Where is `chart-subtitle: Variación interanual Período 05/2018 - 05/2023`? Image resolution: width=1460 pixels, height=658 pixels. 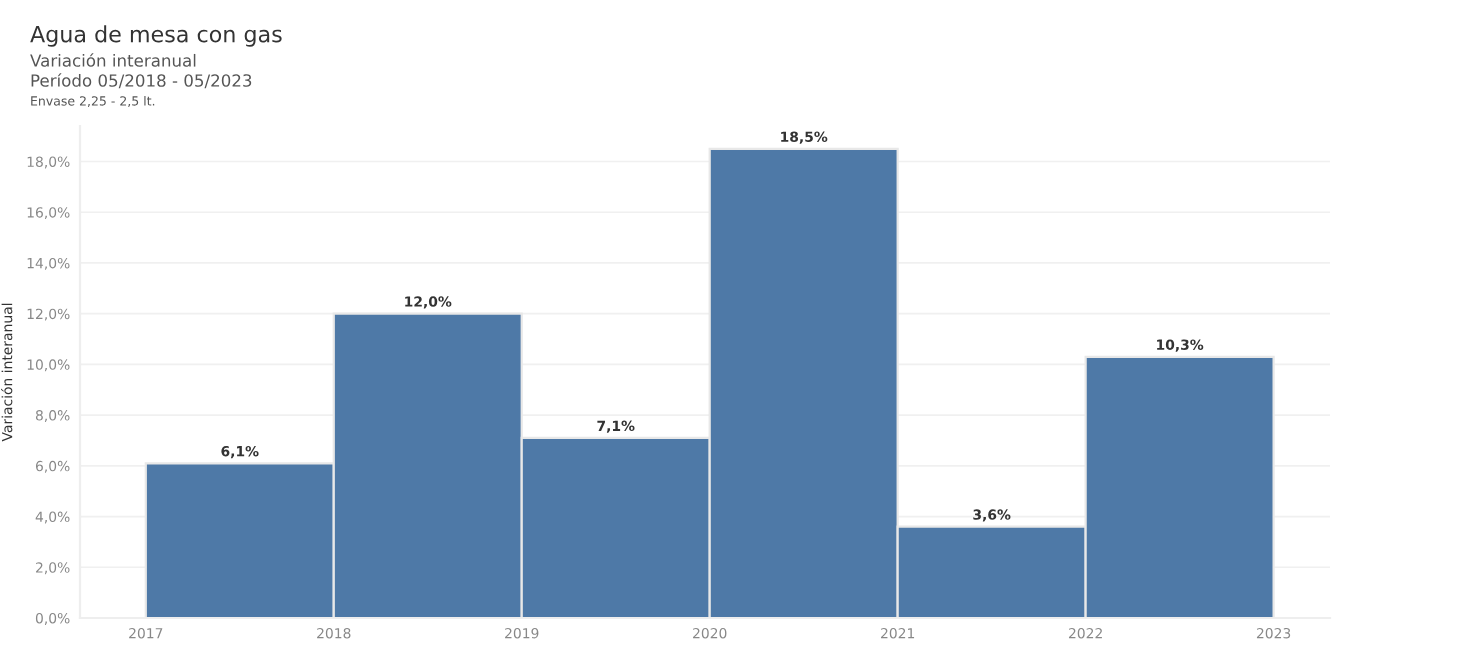
chart-subtitle: Variación interanual Período 05/2018 - 05/2023 is located at coordinates (141, 71).